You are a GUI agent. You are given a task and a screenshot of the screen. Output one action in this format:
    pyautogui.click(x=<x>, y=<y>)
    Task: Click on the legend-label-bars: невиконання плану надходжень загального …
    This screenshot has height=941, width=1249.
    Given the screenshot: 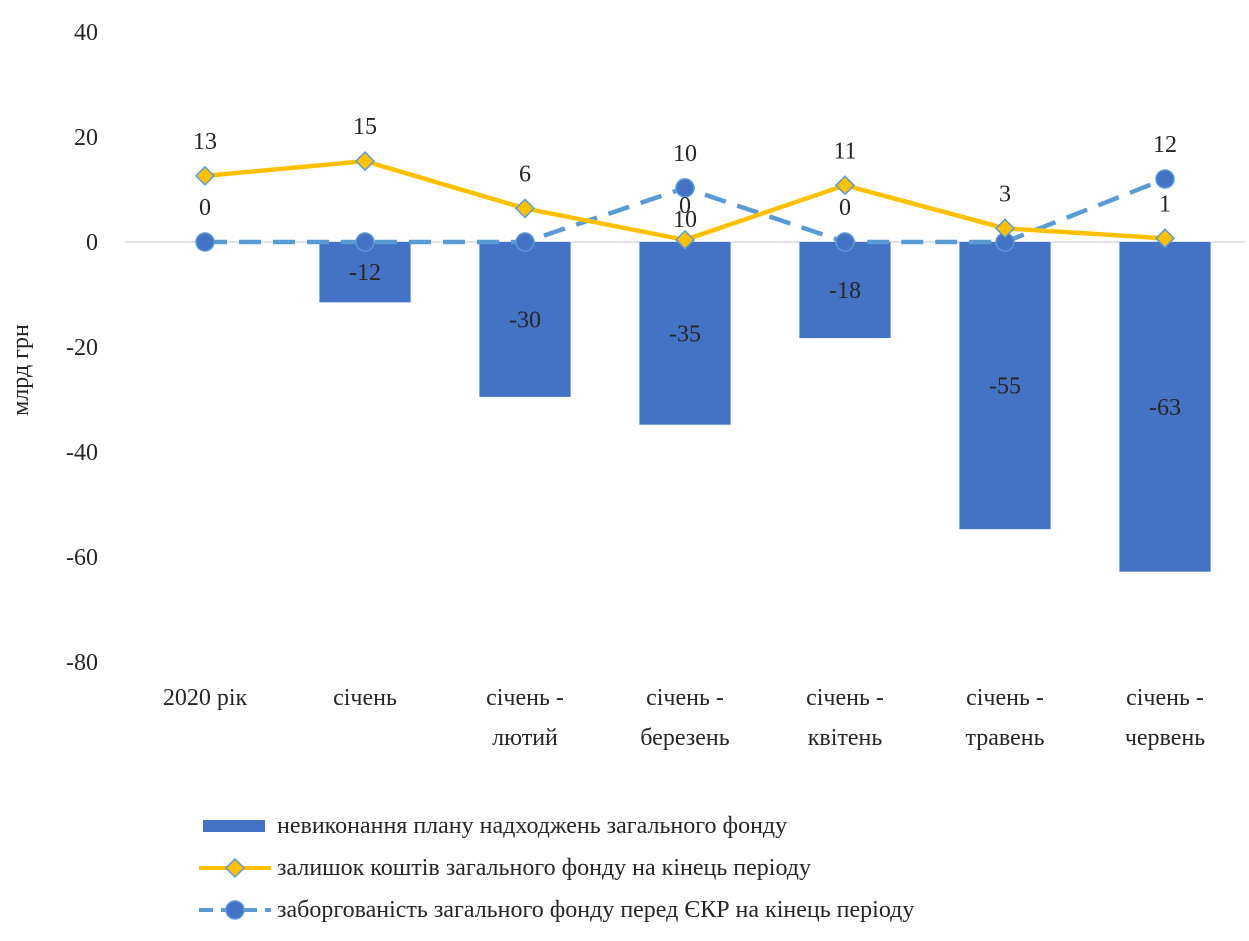 What is the action you would take?
    pyautogui.click(x=532, y=825)
    